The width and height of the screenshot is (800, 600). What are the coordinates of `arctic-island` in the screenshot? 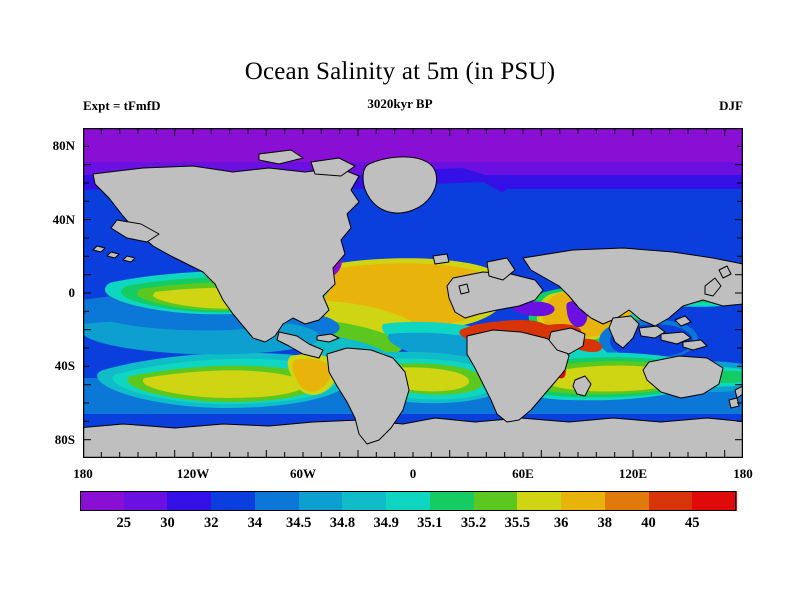 It's located at (281, 157).